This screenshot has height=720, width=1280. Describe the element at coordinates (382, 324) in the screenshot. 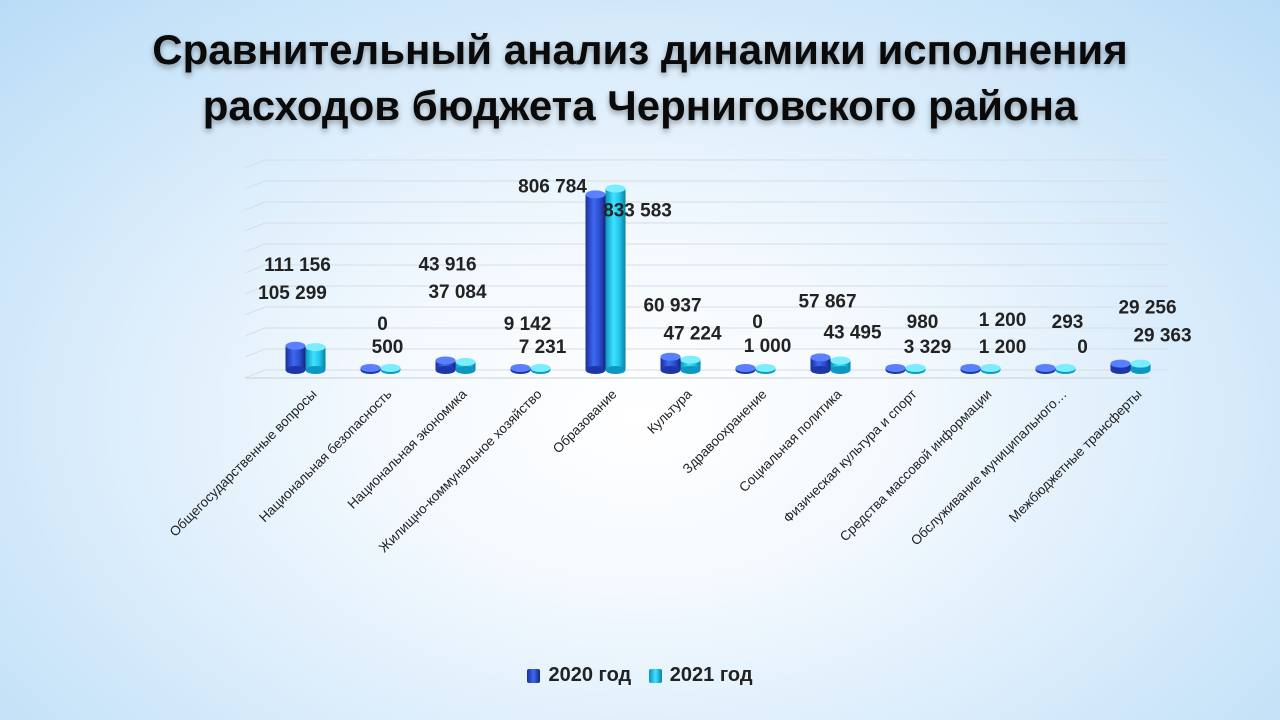

I see `value-label-2020-1: 0` at that location.